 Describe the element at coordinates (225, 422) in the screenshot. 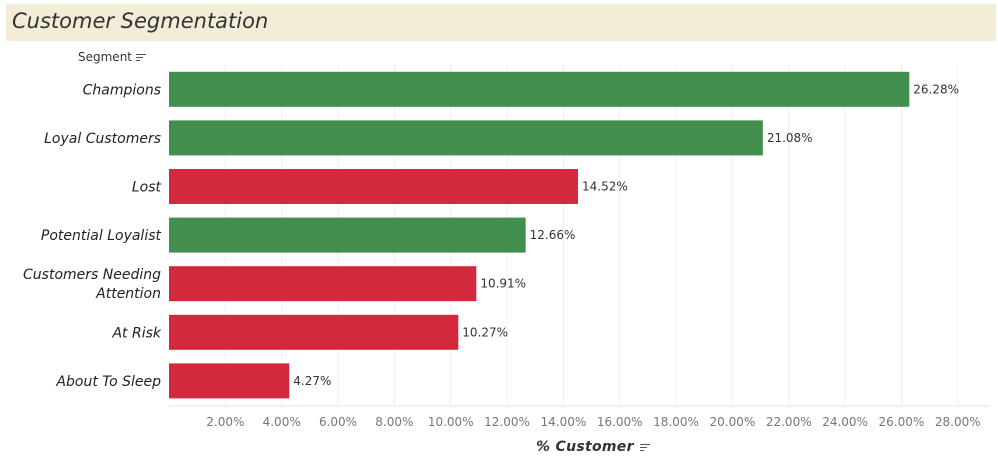

I see `x-tick-label: 2.00%` at that location.